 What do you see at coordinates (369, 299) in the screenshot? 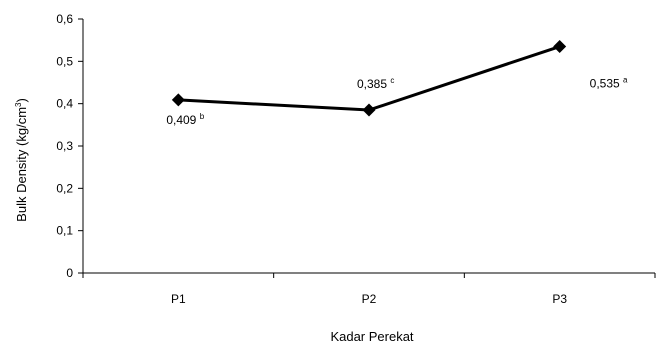
I see `x-tick-label: P2` at bounding box center [369, 299].